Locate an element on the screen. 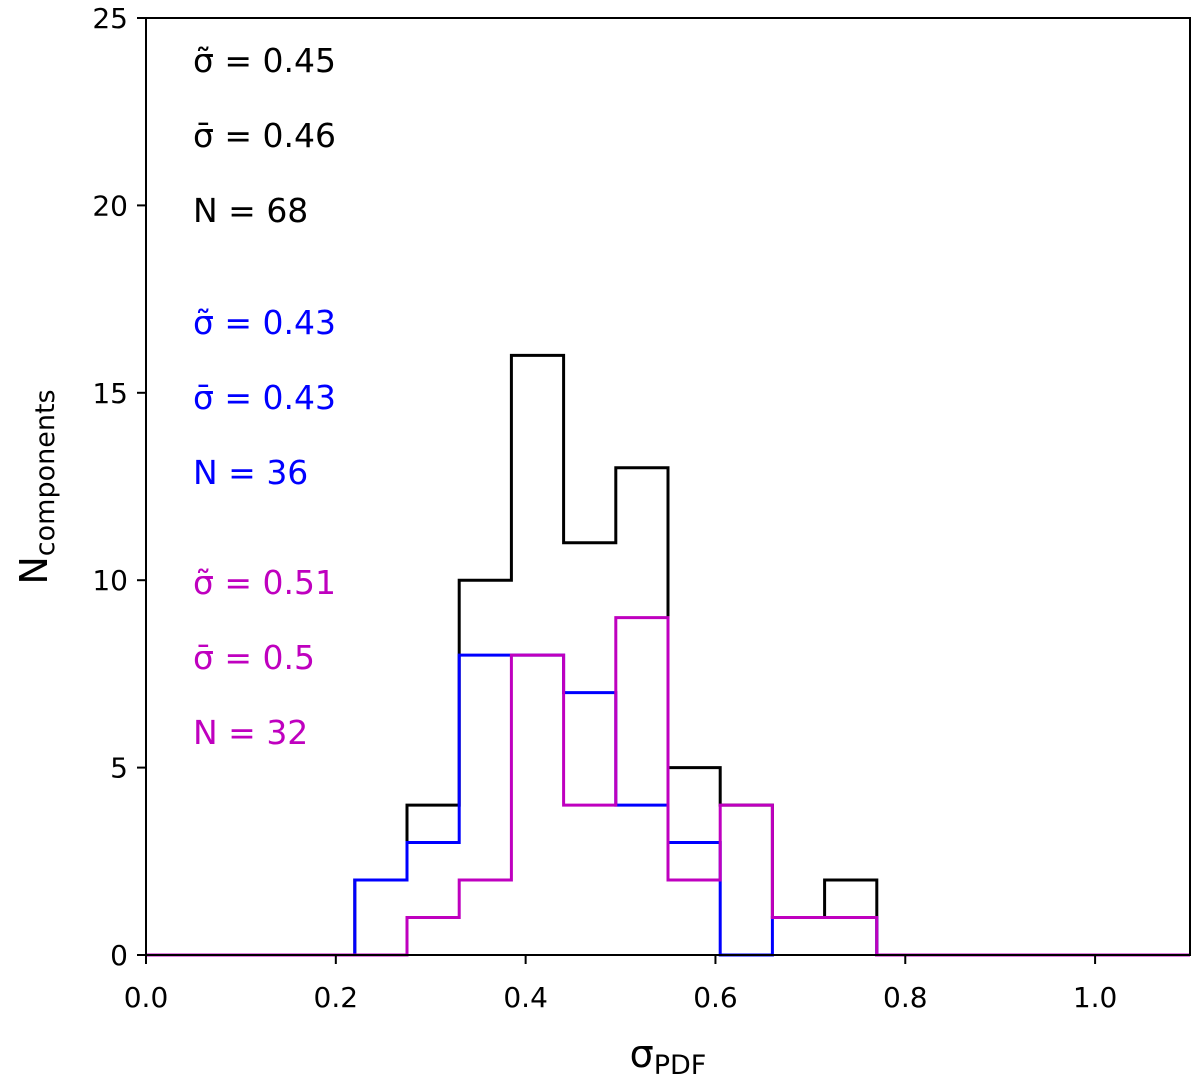 The height and width of the screenshot is (1079, 1200). x-axis-label-sub: PDF is located at coordinates (680, 1064).